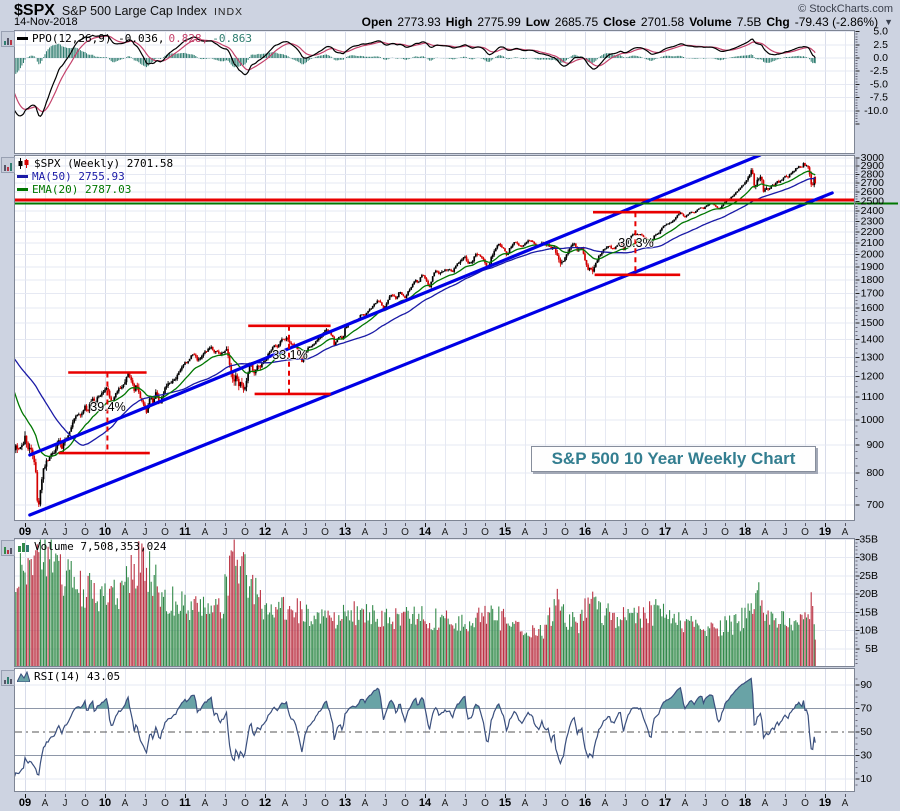 The width and height of the screenshot is (900, 811). What do you see at coordinates (232, 38) in the screenshot?
I see `ppo-hist-value: -0.863` at bounding box center [232, 38].